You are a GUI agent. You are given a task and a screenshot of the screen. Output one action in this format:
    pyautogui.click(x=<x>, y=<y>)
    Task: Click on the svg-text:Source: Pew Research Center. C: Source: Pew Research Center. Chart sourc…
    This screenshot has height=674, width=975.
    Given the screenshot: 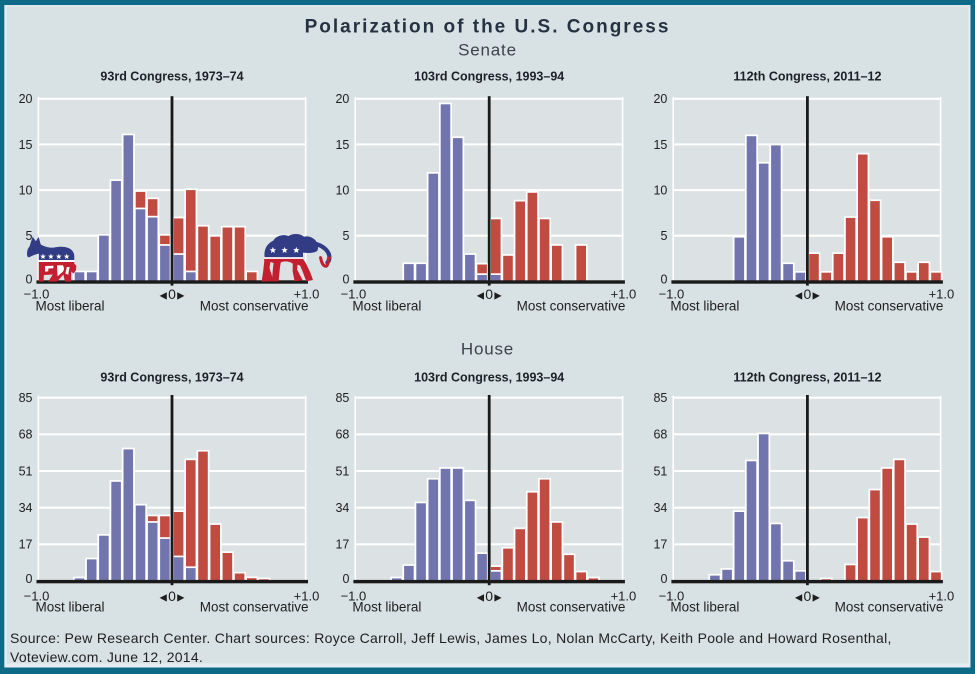 What is the action you would take?
    pyautogui.click(x=451, y=638)
    